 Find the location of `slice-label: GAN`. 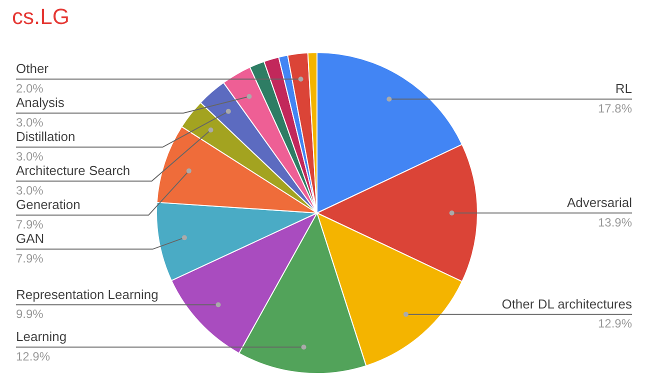

slice-label: GAN is located at coordinates (30, 238).